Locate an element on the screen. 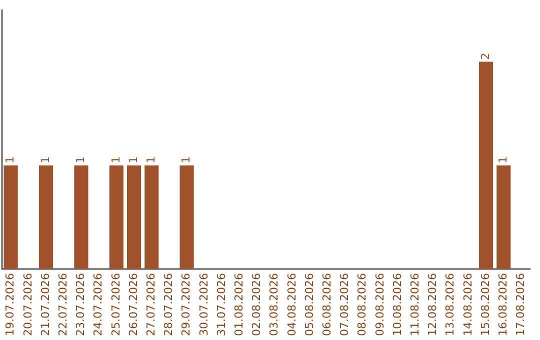  x-tick-label: 04.08.2026 is located at coordinates (291, 304).